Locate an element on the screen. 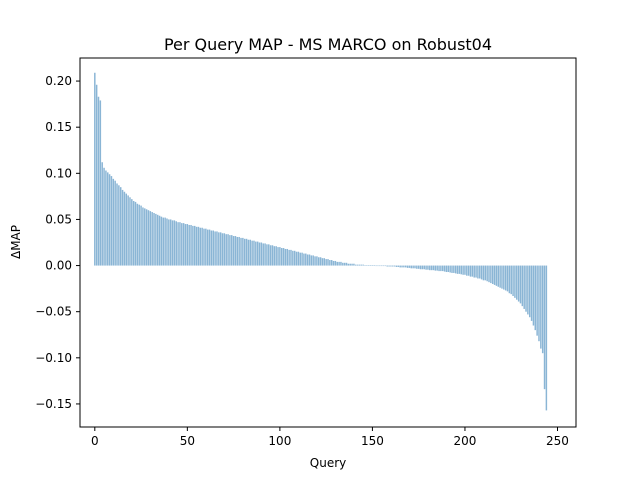 The image size is (640, 480). x-axis-ticks: 0 50 100 150 200 250 is located at coordinates (330, 437).